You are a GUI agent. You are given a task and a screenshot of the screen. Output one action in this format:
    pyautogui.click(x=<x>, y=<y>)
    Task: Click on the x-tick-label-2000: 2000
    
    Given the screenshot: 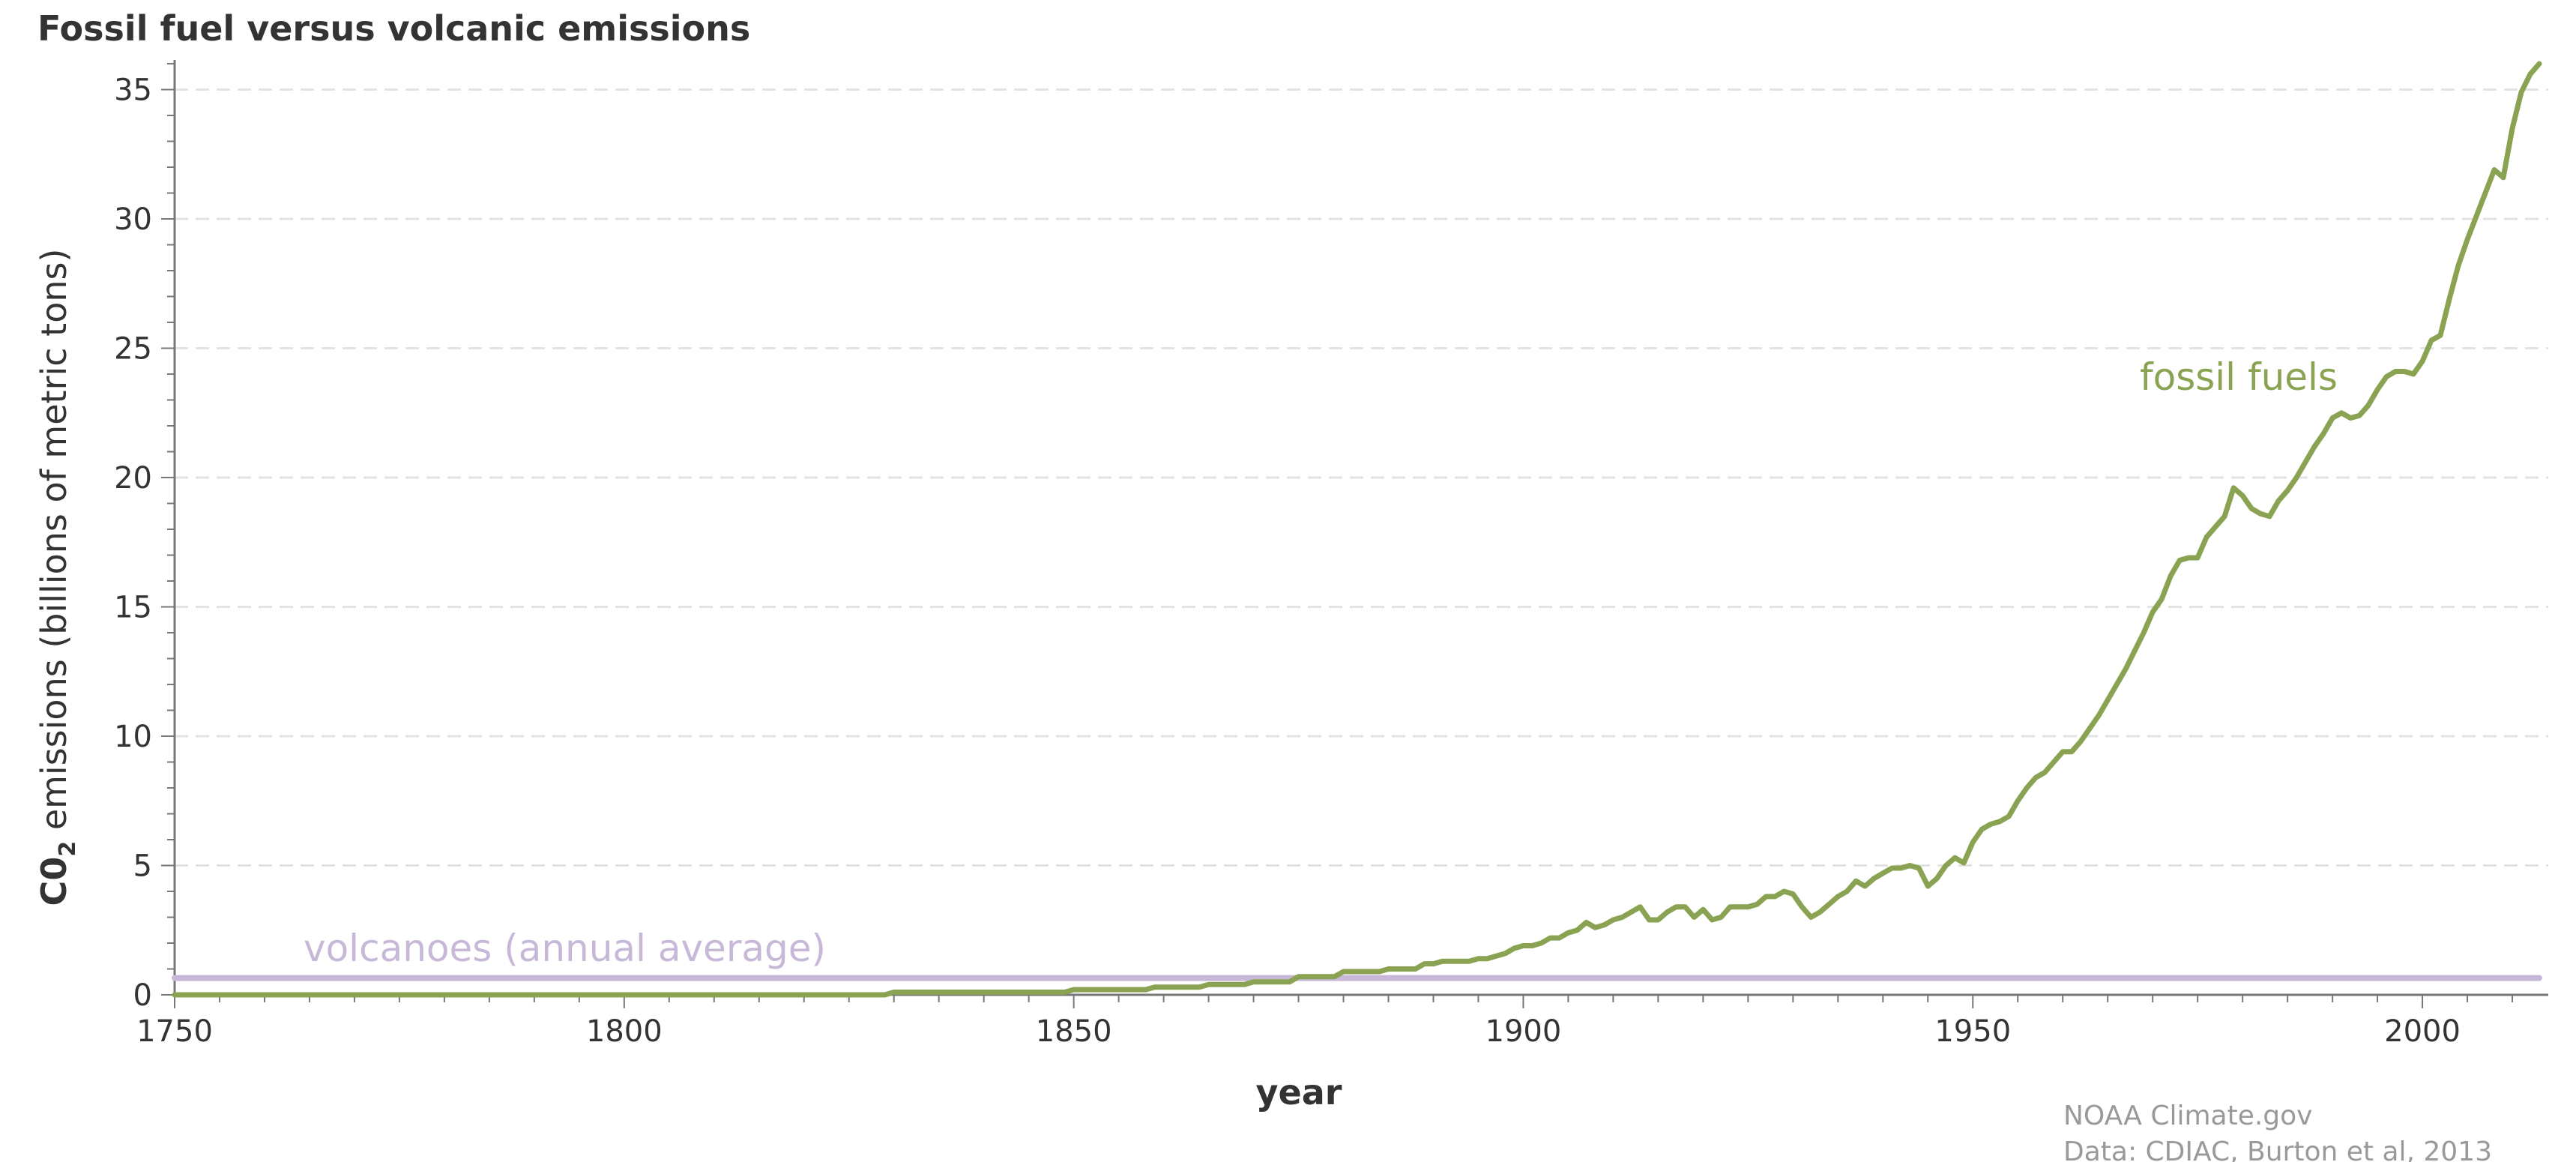 What is the action you would take?
    pyautogui.click(x=2422, y=1031)
    